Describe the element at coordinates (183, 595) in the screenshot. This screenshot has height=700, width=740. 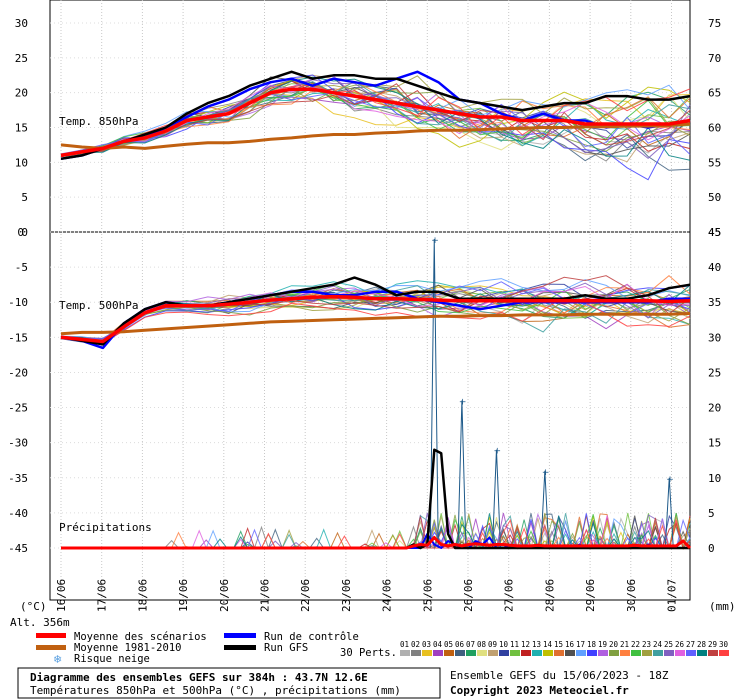
I see `x-tick-label: 19/06` at that location.